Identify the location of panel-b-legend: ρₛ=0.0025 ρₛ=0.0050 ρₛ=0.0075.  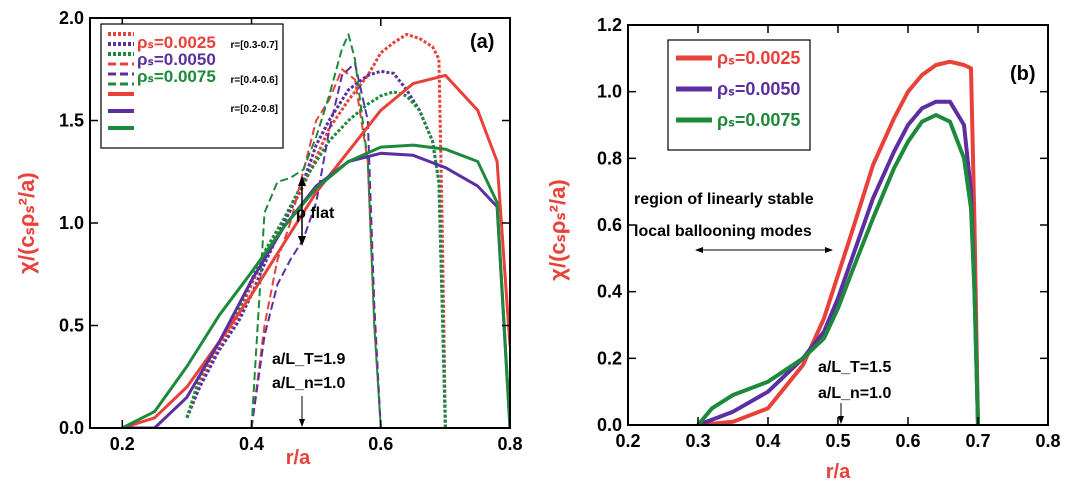
(738, 89).